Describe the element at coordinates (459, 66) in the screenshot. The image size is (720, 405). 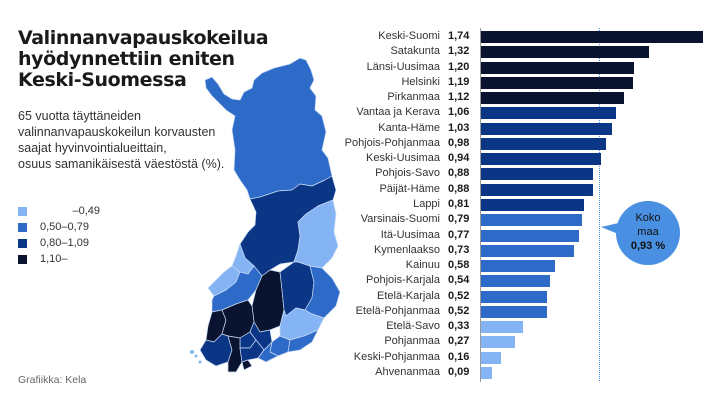
I see `bar-value: 1,20` at that location.